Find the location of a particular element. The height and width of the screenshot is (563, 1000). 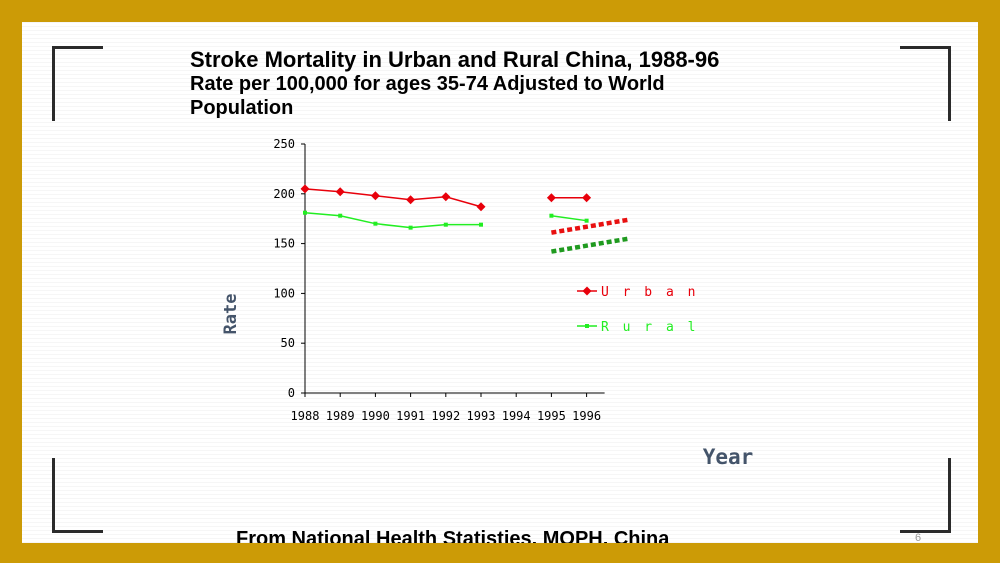

x-tick-label: 1989 is located at coordinates (340, 416).